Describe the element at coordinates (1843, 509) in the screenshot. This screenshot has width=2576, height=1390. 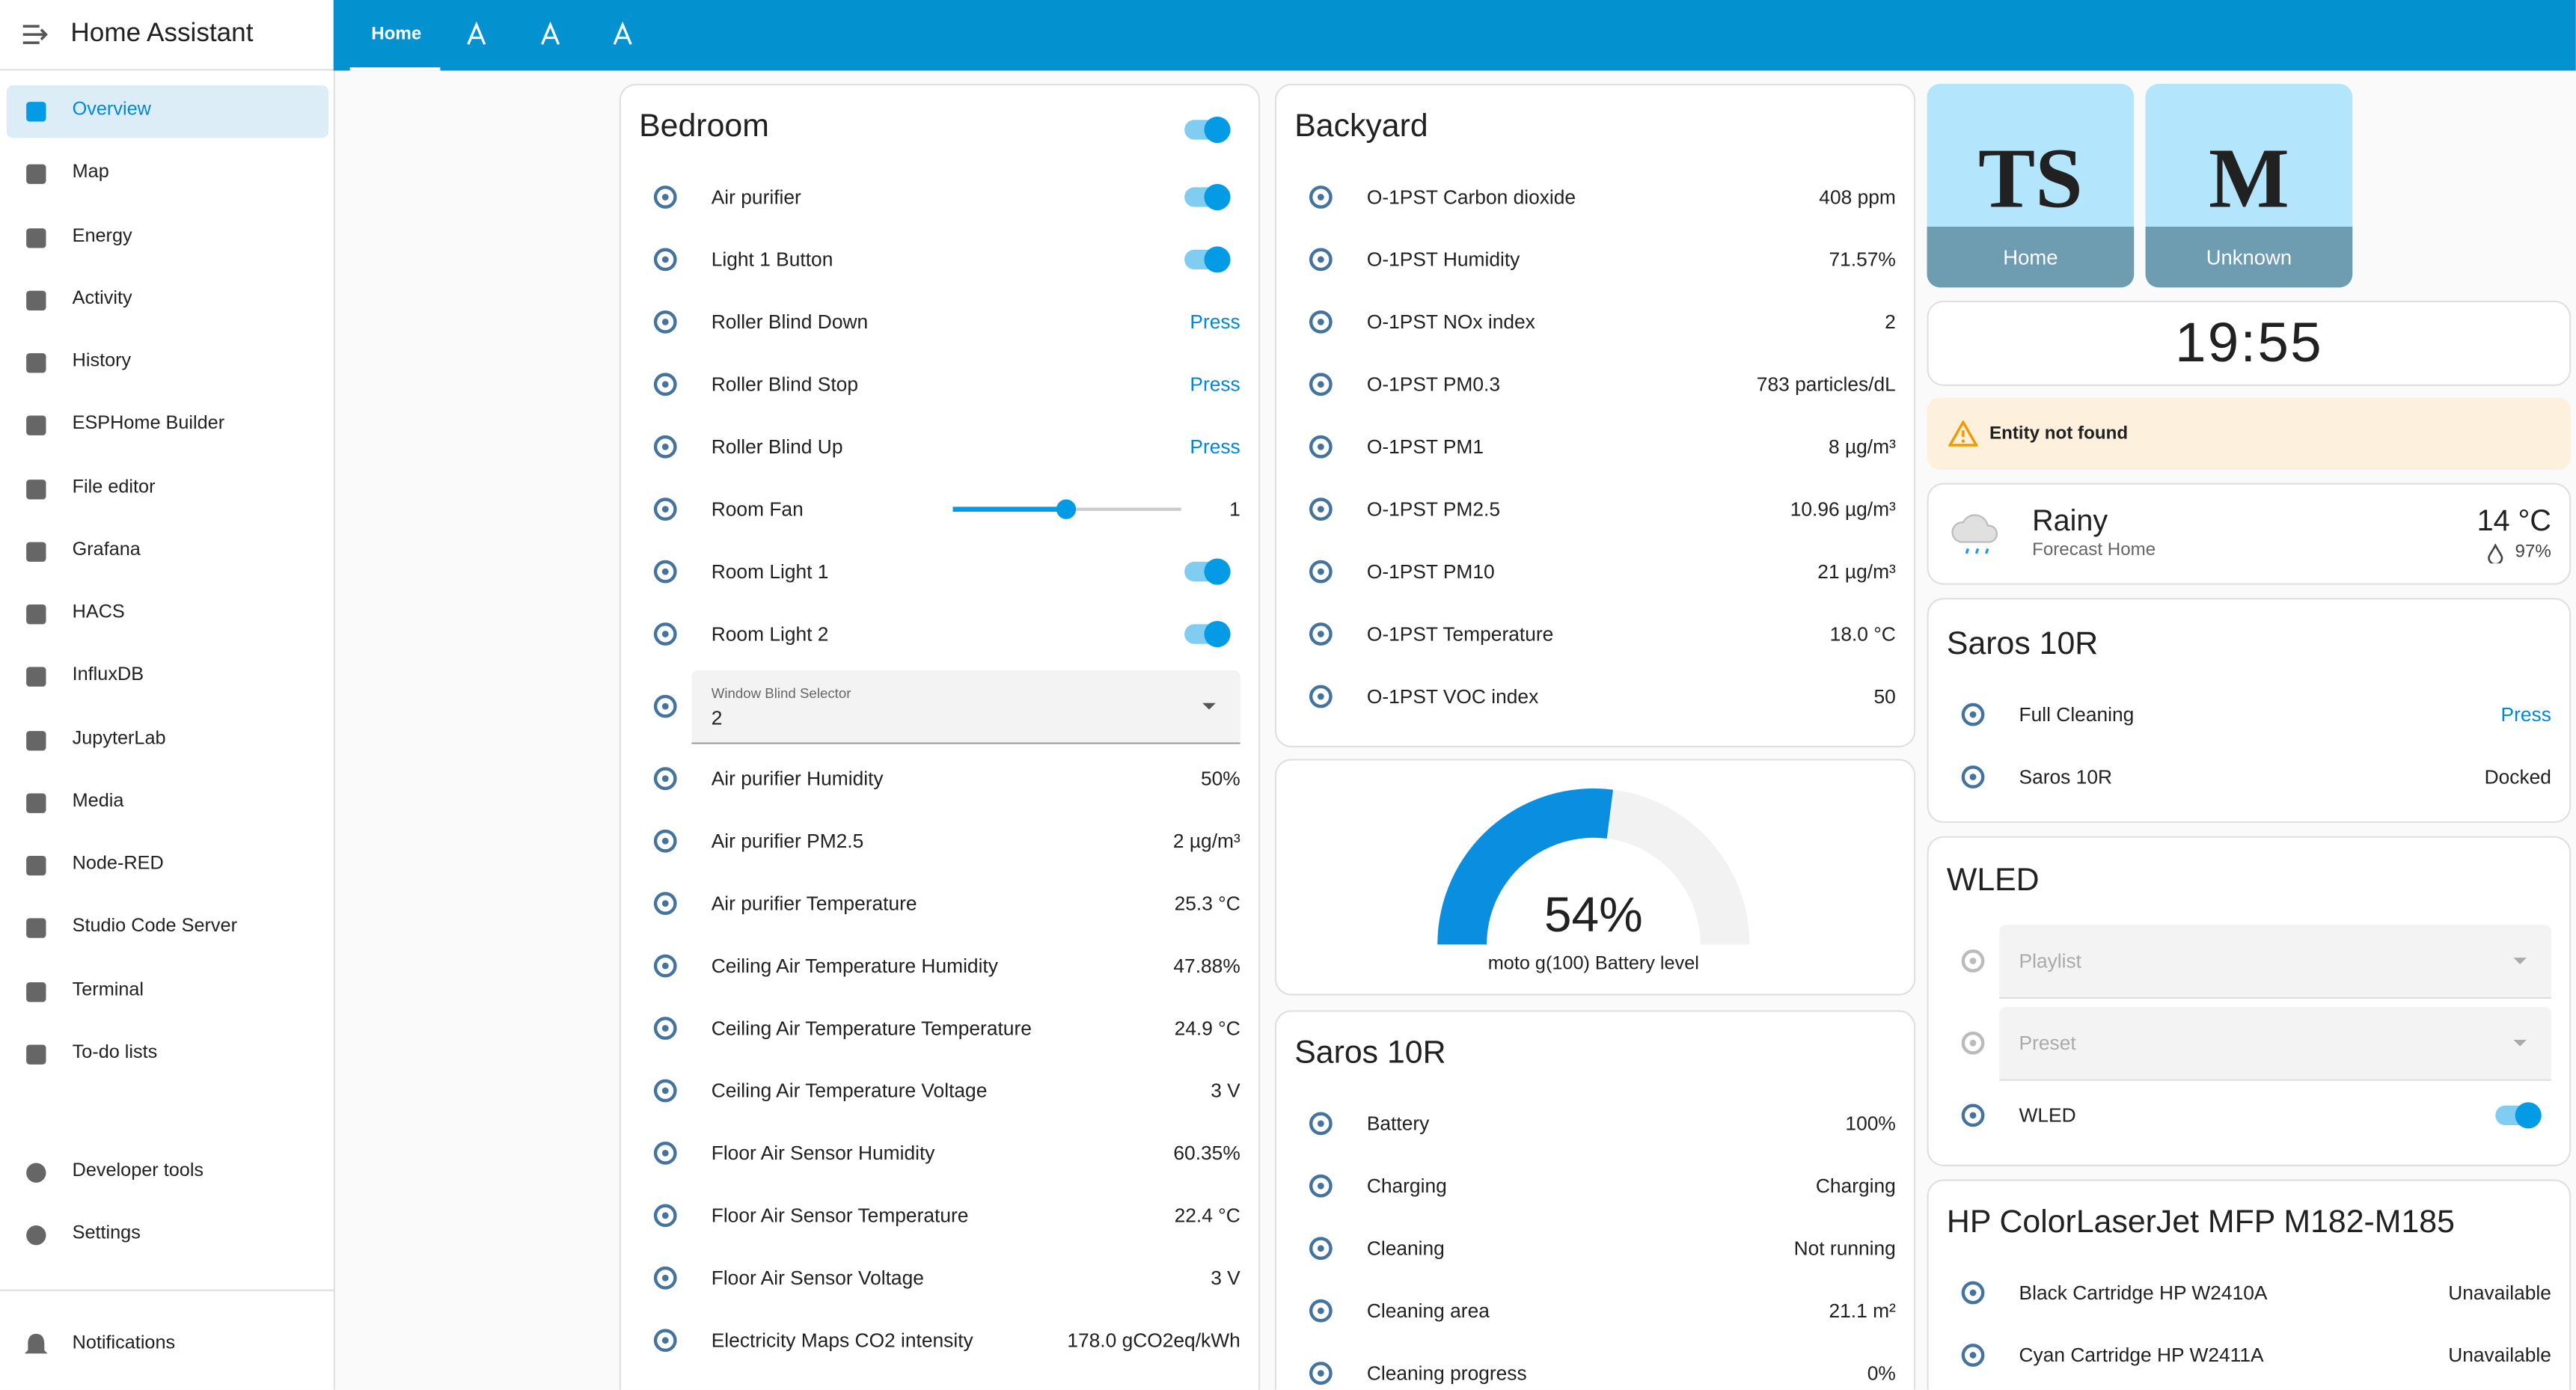
I see `entity-state: 10.96 µg/m³` at that location.